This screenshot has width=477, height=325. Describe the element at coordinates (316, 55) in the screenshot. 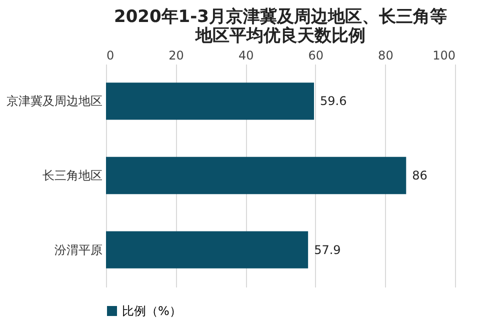

I see `x-tick-label: 60` at that location.